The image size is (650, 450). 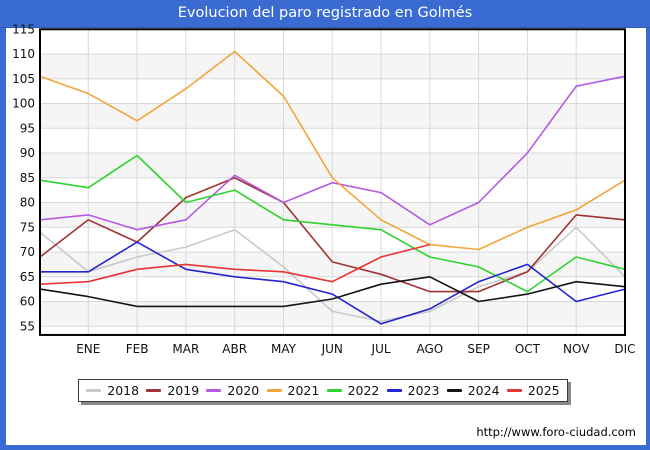 What do you see at coordinates (528, 349) in the screenshot?
I see `x-axis-tick: OCT` at bounding box center [528, 349].